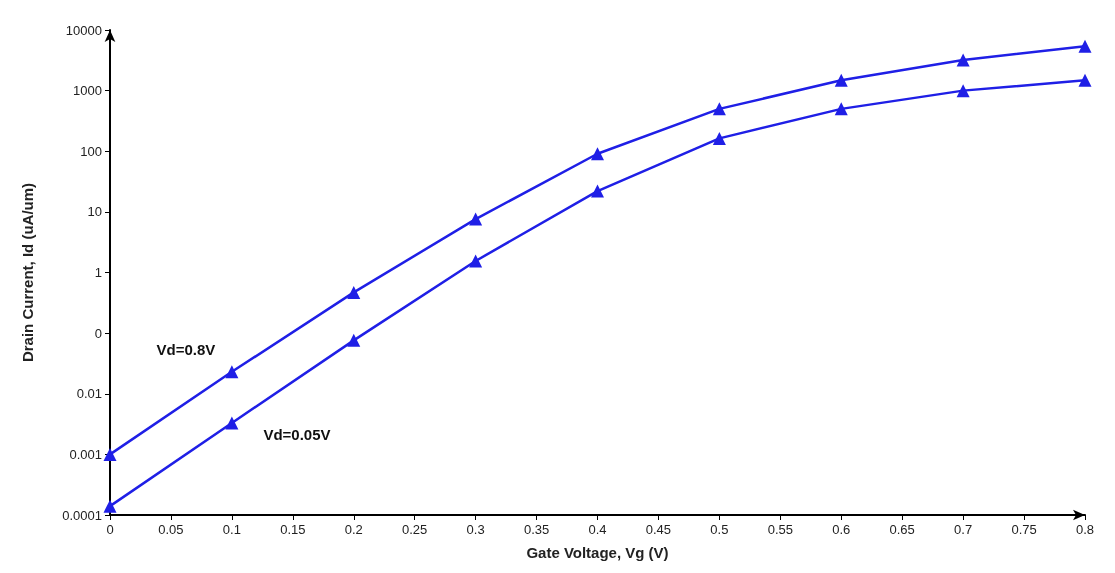 The width and height of the screenshot is (1115, 573). What do you see at coordinates (719, 529) in the screenshot?
I see `x-tick-label: 0.5` at bounding box center [719, 529].